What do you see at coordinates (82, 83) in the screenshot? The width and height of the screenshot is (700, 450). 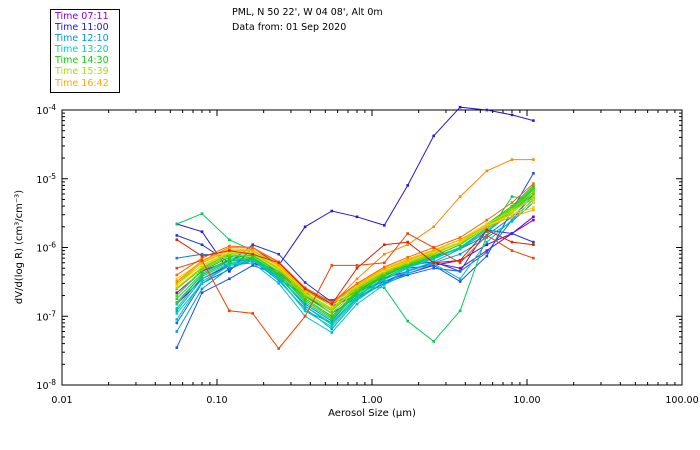 I see `legend-entry: Time 16:42` at bounding box center [82, 83].